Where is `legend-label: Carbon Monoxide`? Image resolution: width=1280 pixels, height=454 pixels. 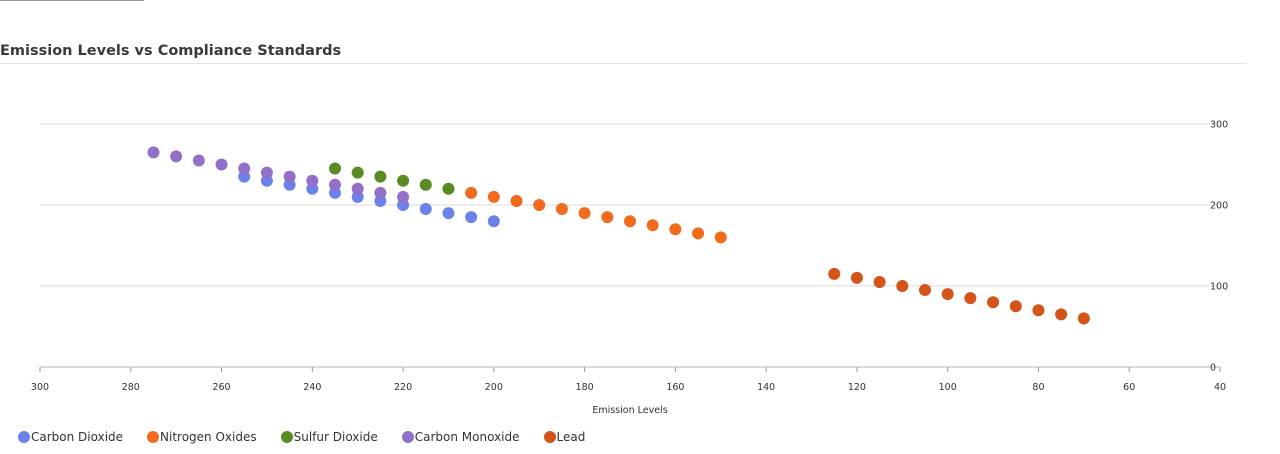
legend-label: Carbon Monoxide is located at coordinates (467, 437).